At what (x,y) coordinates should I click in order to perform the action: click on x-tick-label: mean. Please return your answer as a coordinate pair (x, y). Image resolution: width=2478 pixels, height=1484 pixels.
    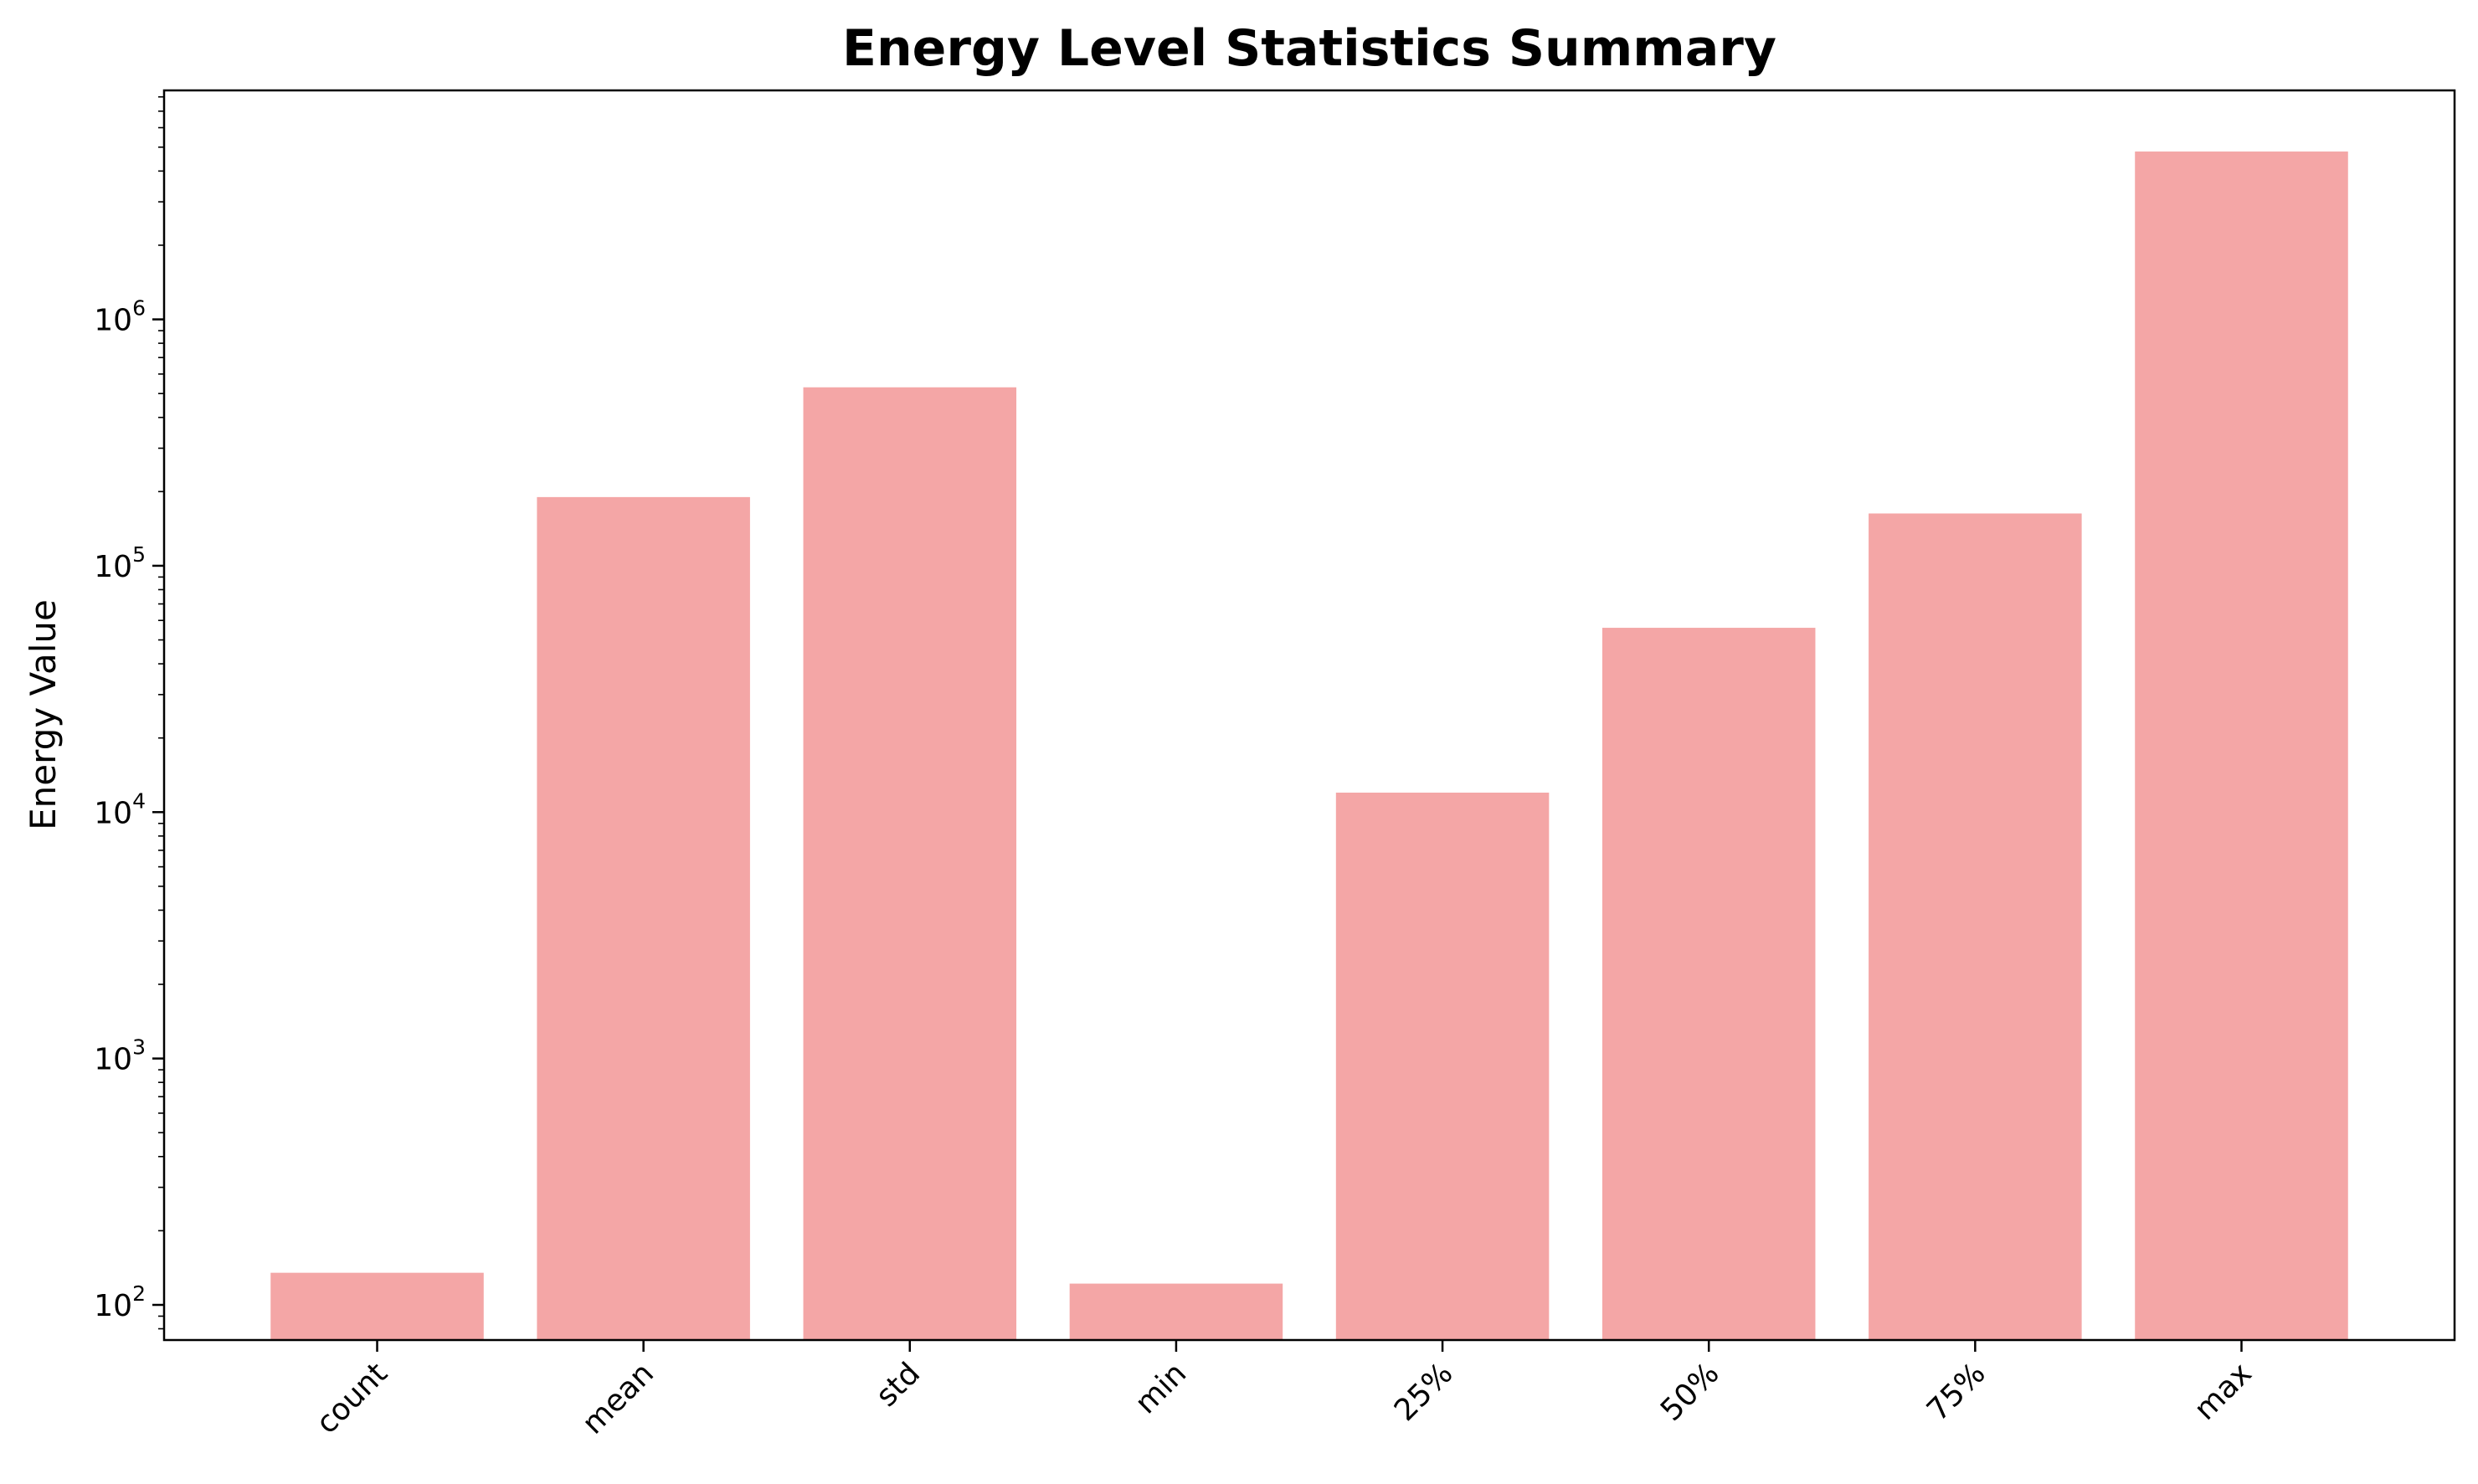
    Looking at the image, I should click on (619, 1398).